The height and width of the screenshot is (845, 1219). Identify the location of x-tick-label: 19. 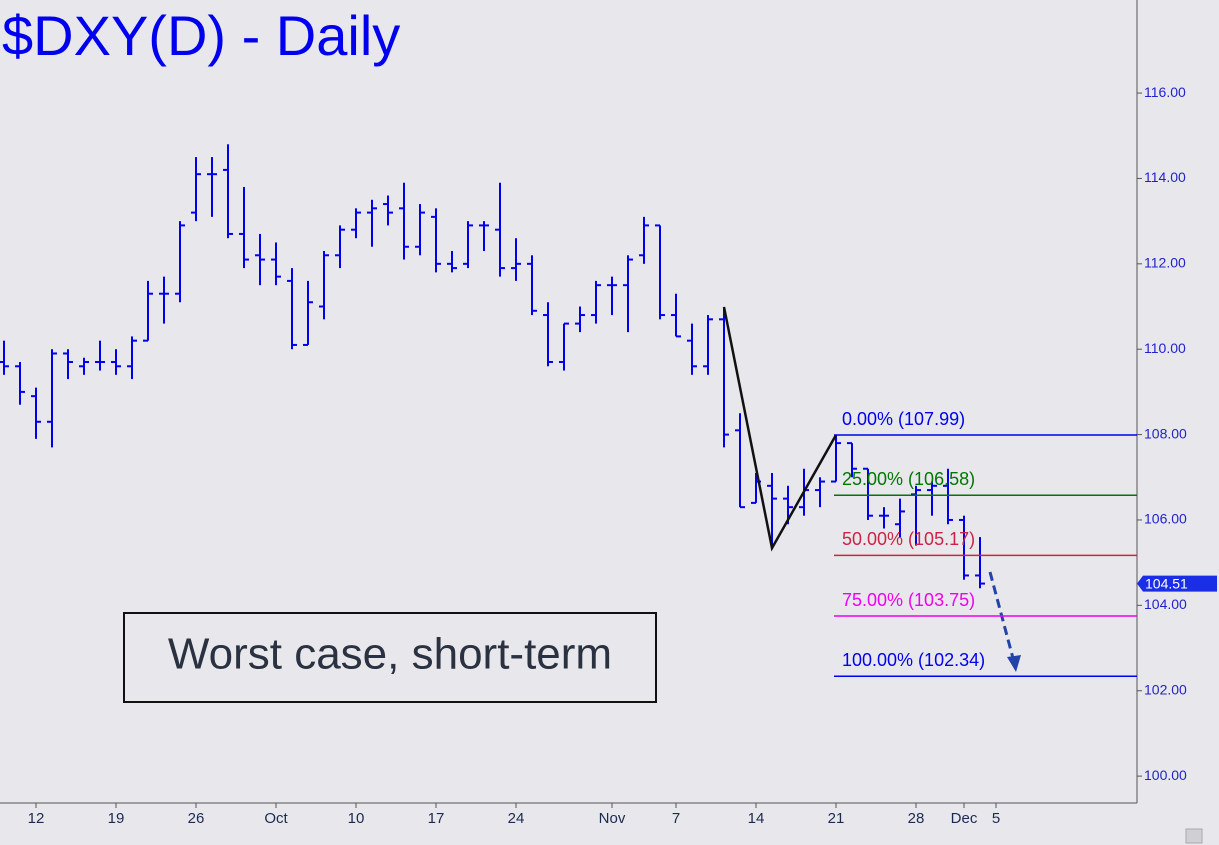
(116, 818).